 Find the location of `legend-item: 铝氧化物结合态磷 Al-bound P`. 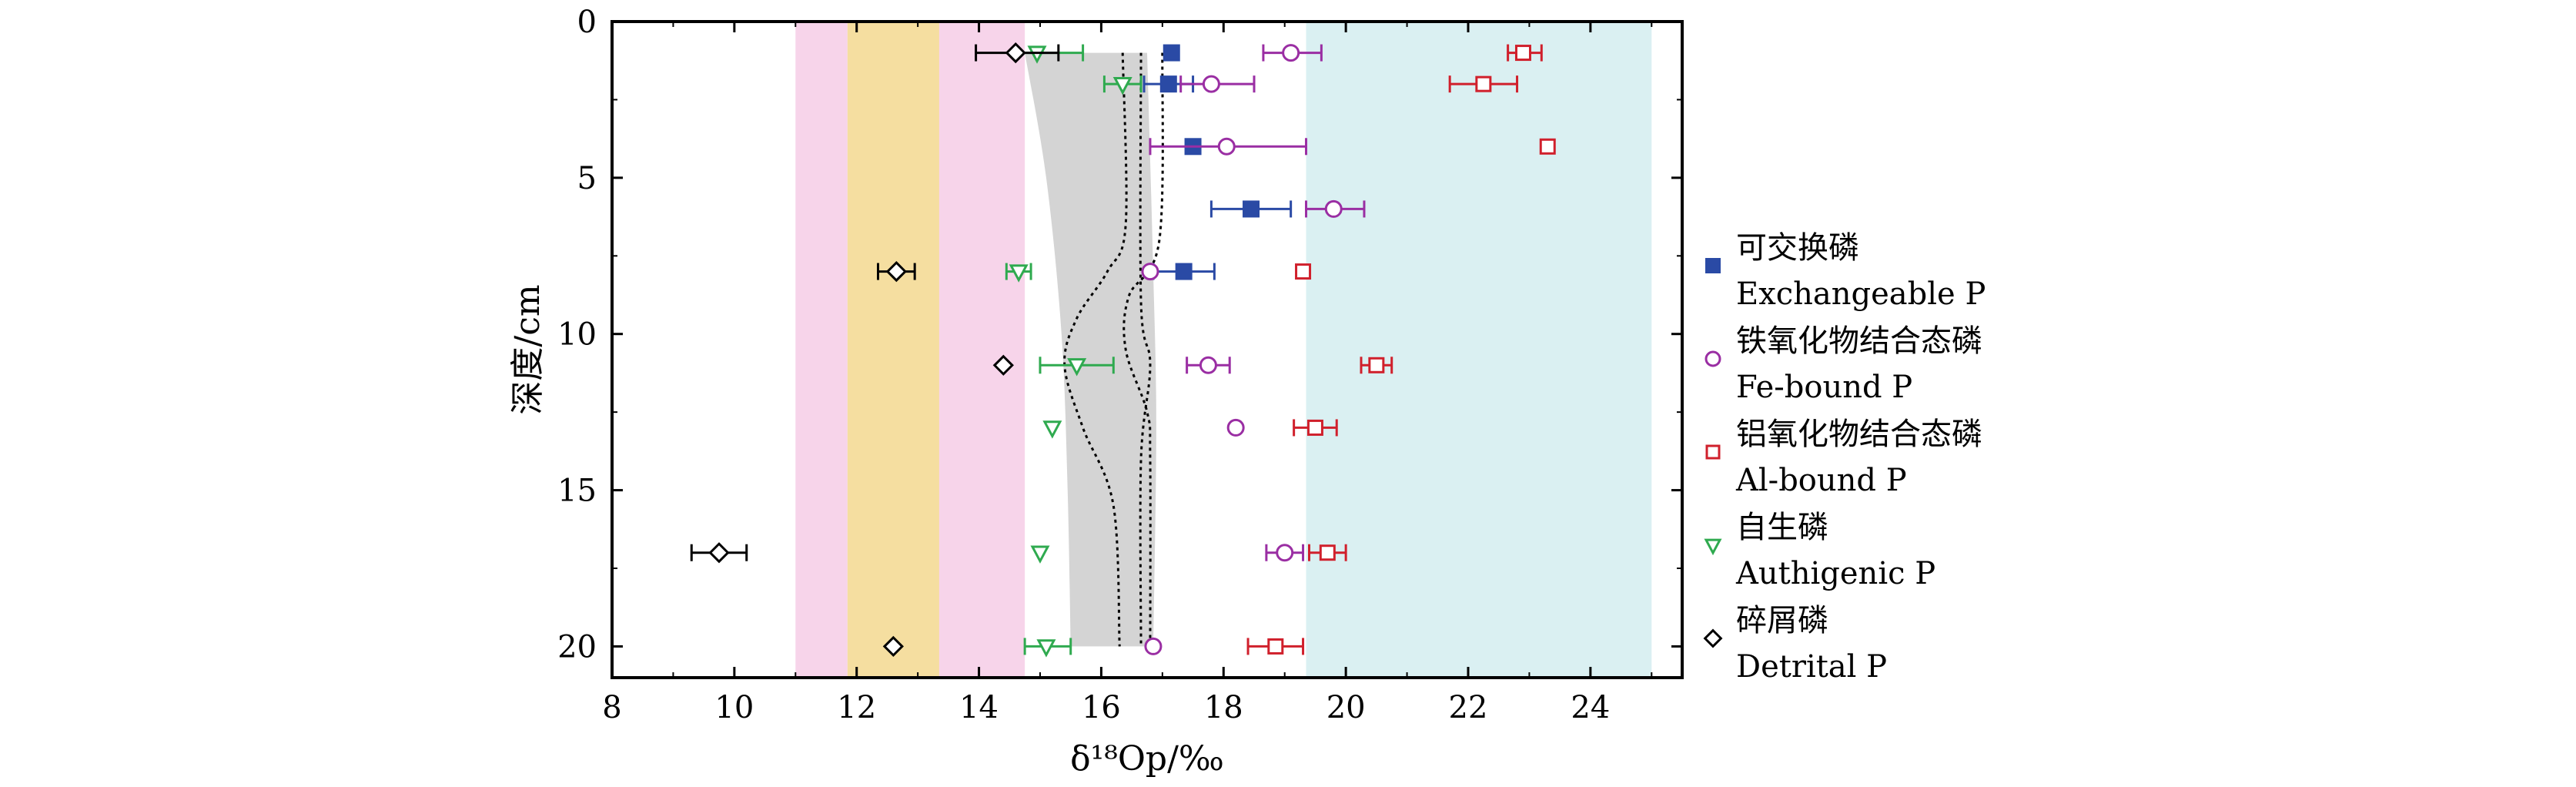

legend-item: 铝氧化物结合态磷 Al-bound P is located at coordinates (1843, 457).